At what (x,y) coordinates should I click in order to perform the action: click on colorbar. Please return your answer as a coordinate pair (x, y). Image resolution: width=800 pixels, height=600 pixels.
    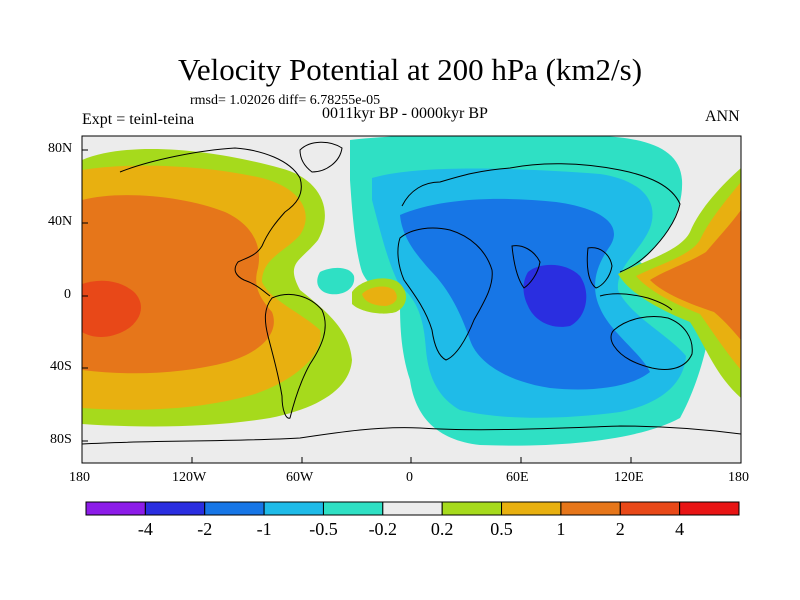
    Looking at the image, I should click on (412, 508).